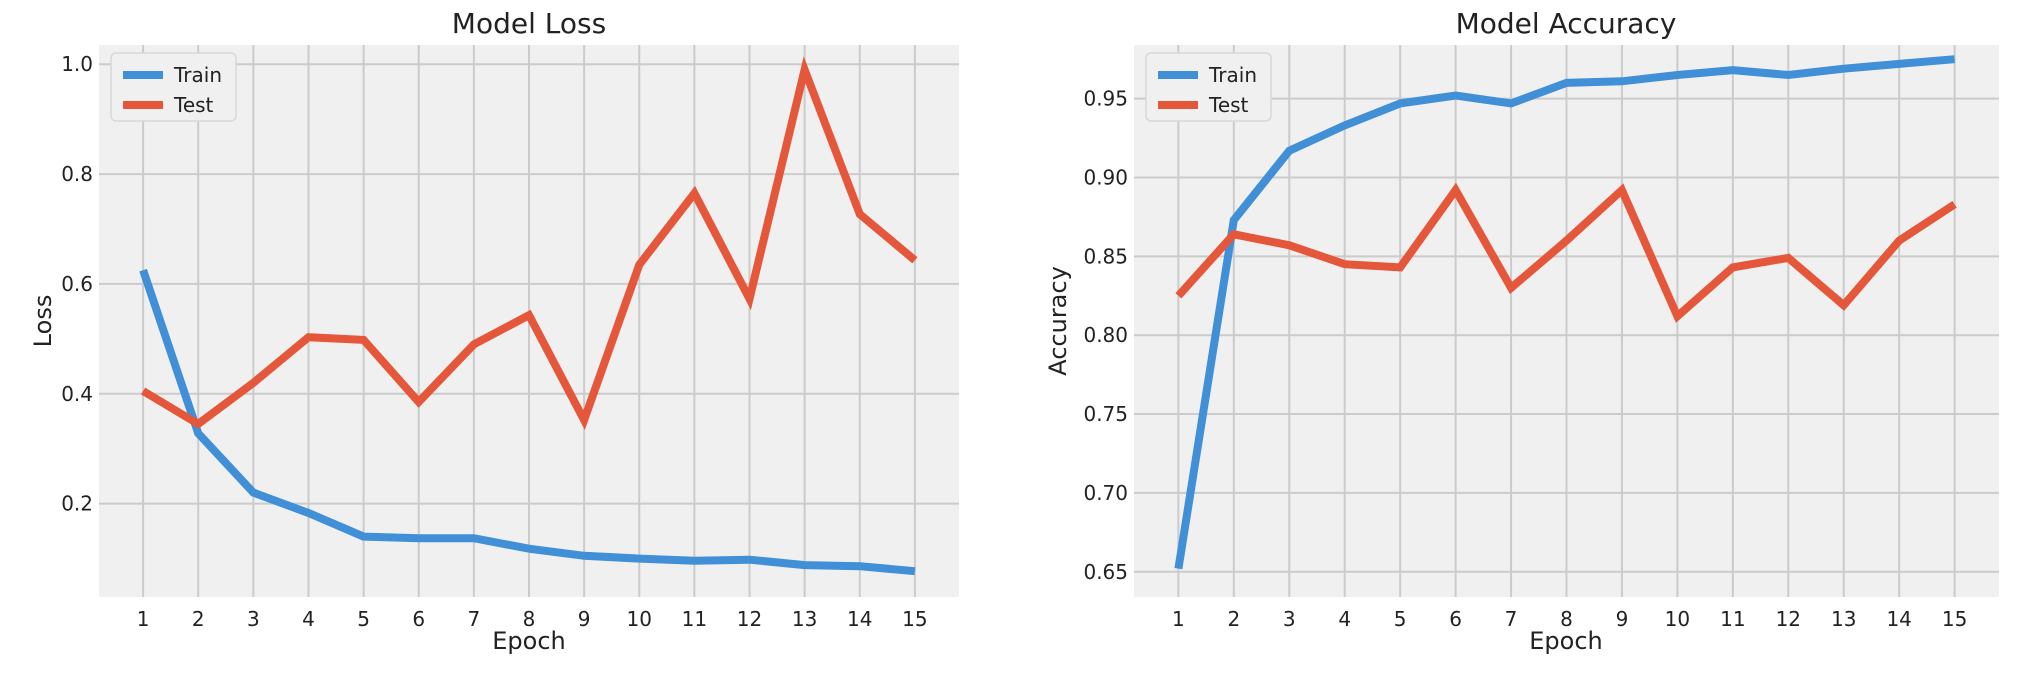  Describe the element at coordinates (1566, 641) in the screenshot. I see `accuracy-x-axis-label: Epoch` at that location.